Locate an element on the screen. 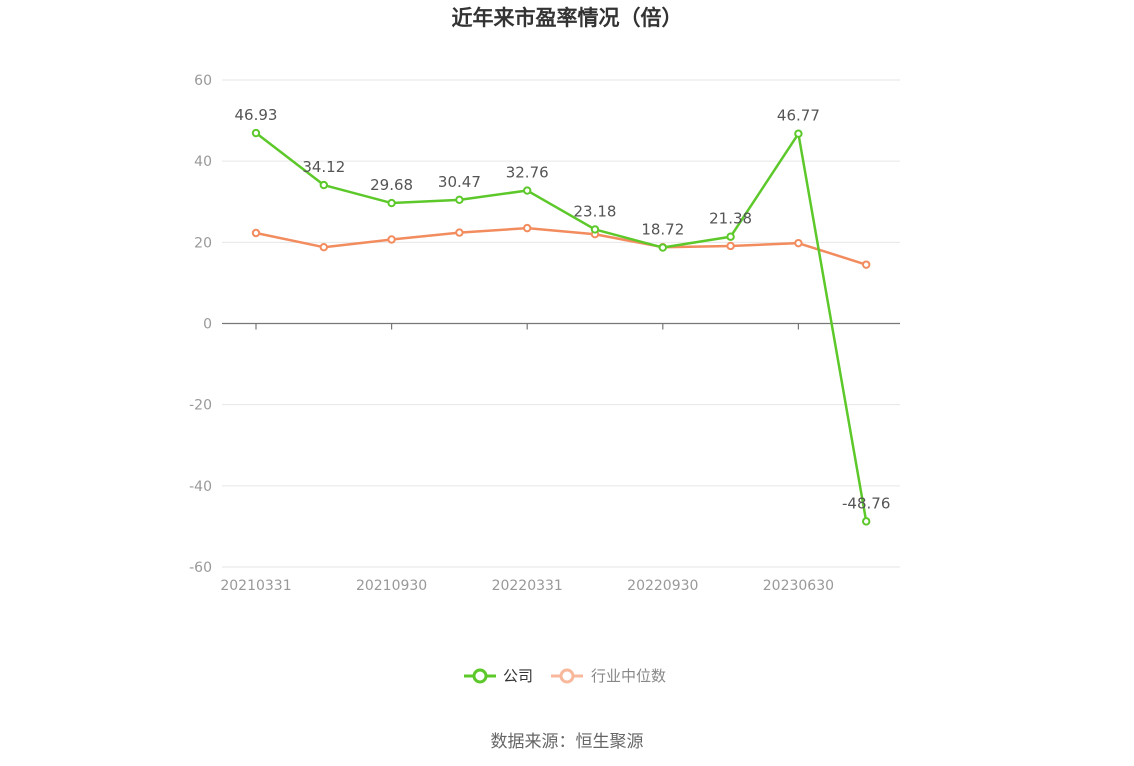 The image size is (1134, 766). company-data-label: 18.72 is located at coordinates (662, 230).